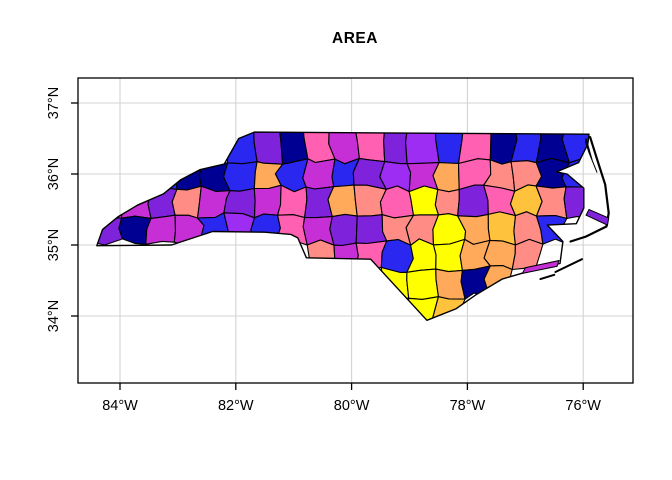  I want to click on y-axis-tick-label: 36°N, so click(54, 174).